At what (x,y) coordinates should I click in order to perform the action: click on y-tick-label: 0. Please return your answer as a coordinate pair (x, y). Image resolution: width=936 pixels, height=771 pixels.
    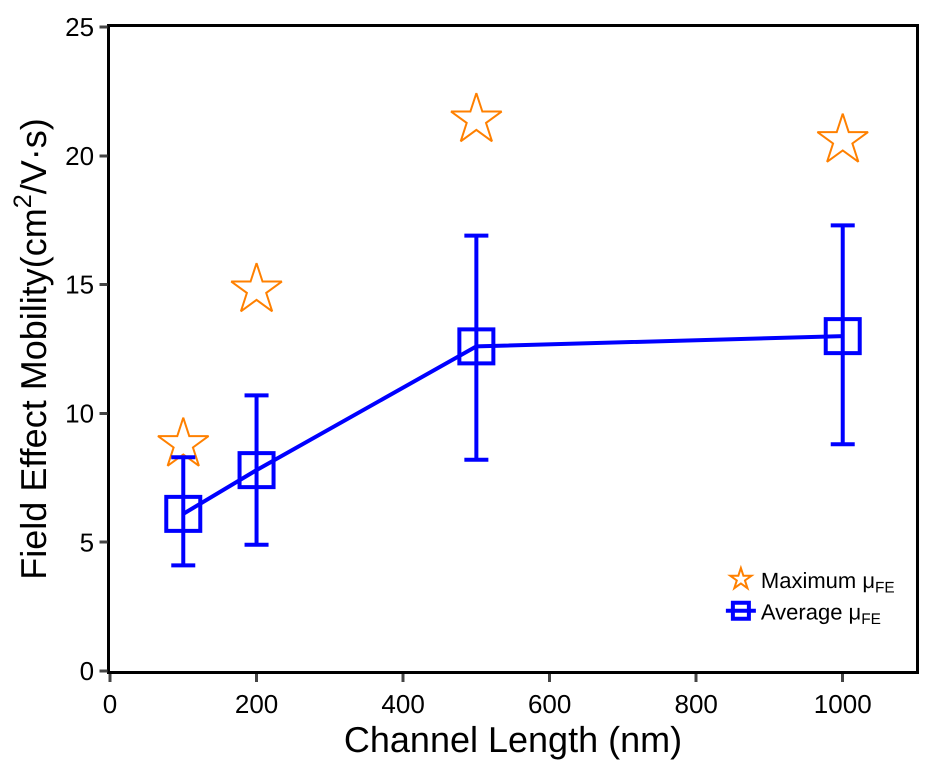
    Looking at the image, I should click on (87, 671).